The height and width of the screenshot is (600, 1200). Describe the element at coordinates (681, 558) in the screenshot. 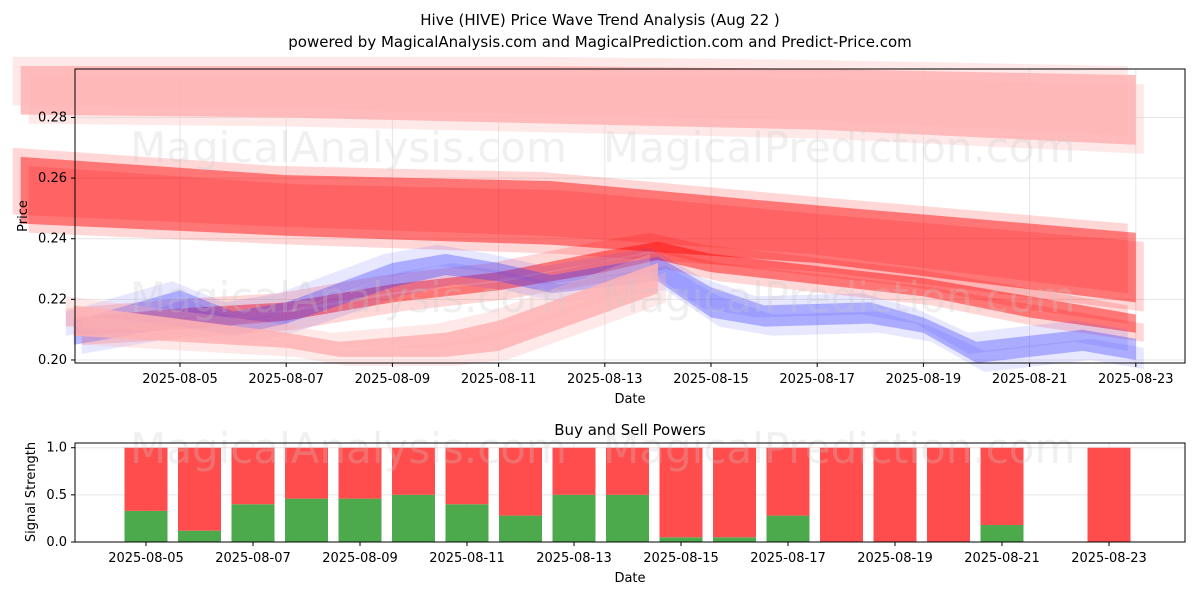

I see `signal-x-tick-label: 2025-08-15` at that location.